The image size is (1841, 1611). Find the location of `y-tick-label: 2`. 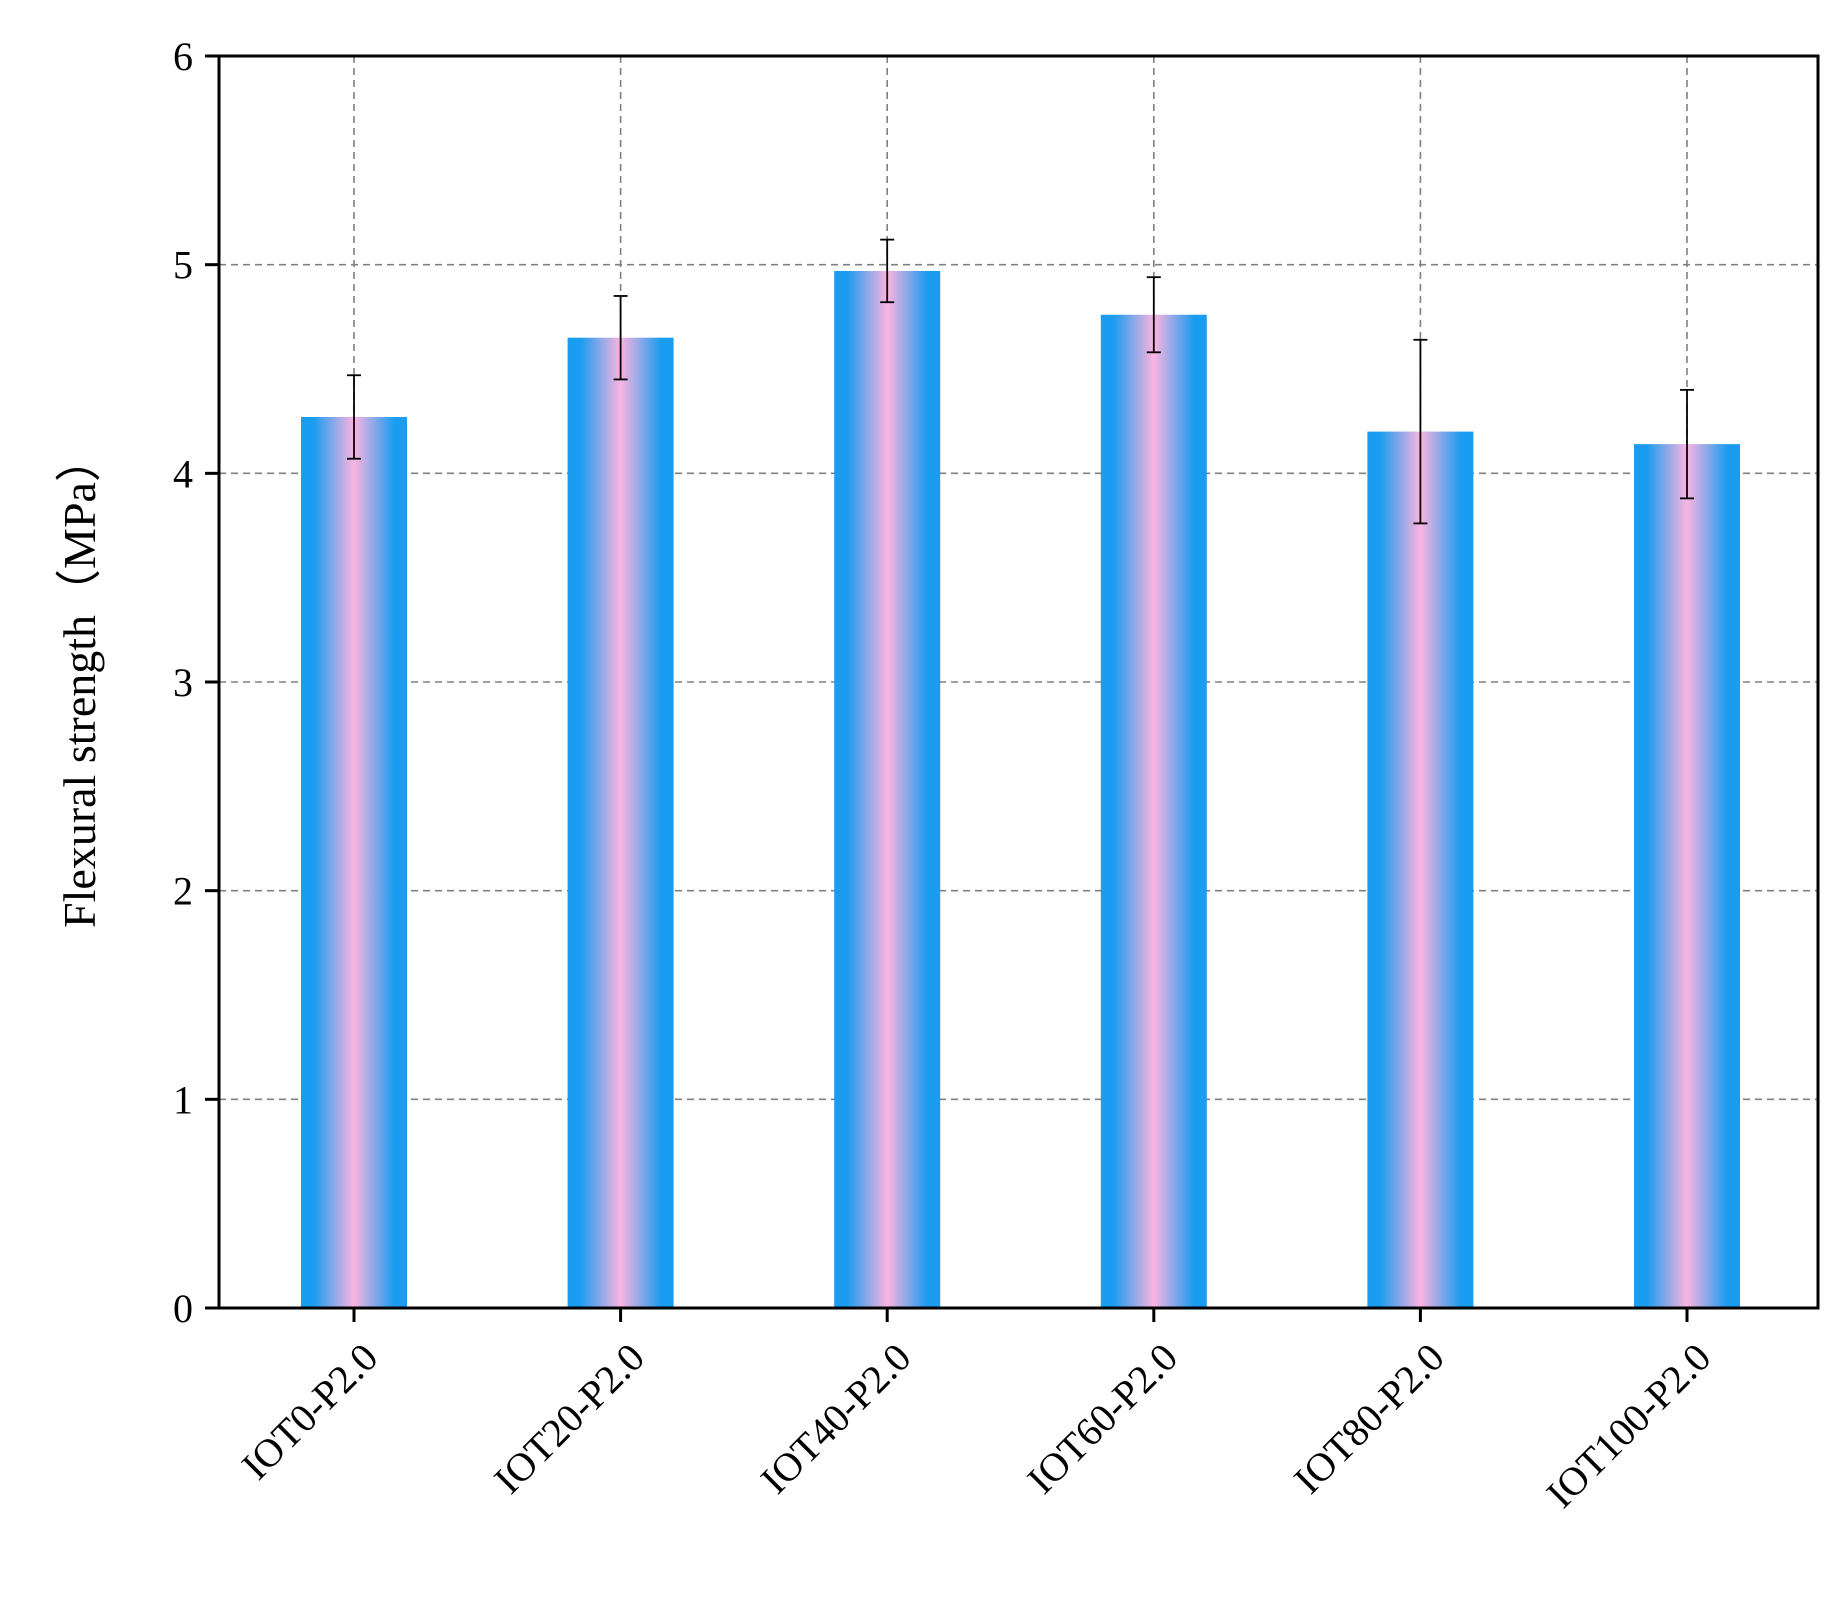

y-tick-label: 2 is located at coordinates (183, 891).